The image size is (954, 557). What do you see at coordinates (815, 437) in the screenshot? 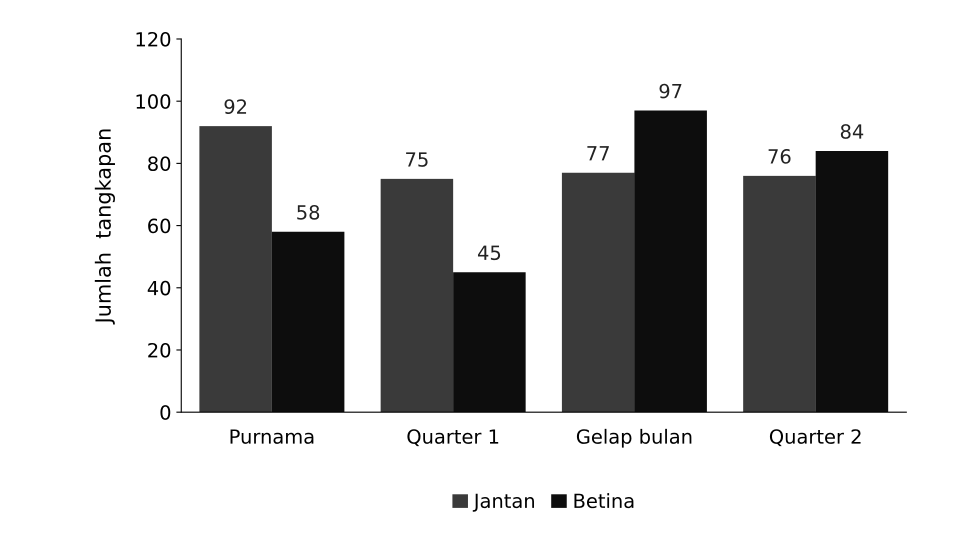
I see `x-tick-label: Quarter 2` at bounding box center [815, 437].